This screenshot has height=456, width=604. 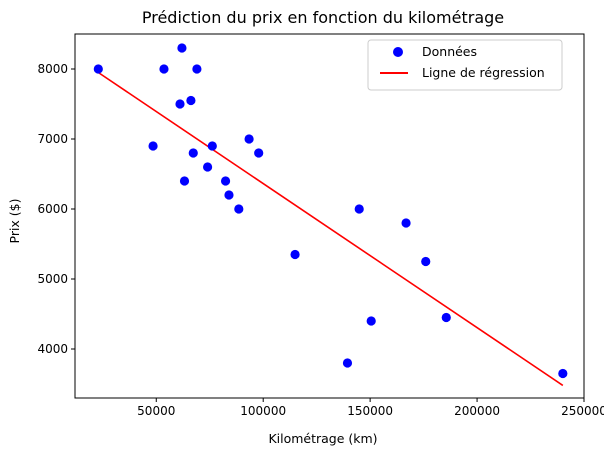 I want to click on y-axis-label: Prix ($), so click(x=14, y=220).